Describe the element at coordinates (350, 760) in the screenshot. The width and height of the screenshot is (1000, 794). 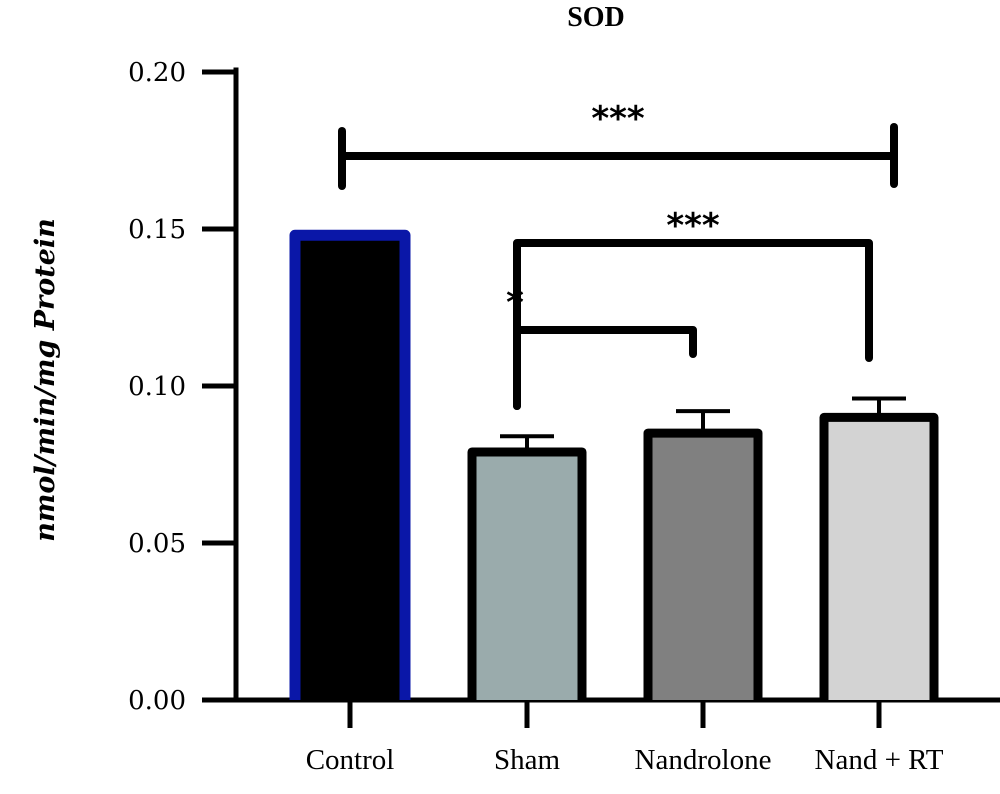
I see `x-tick-label: Control` at that location.